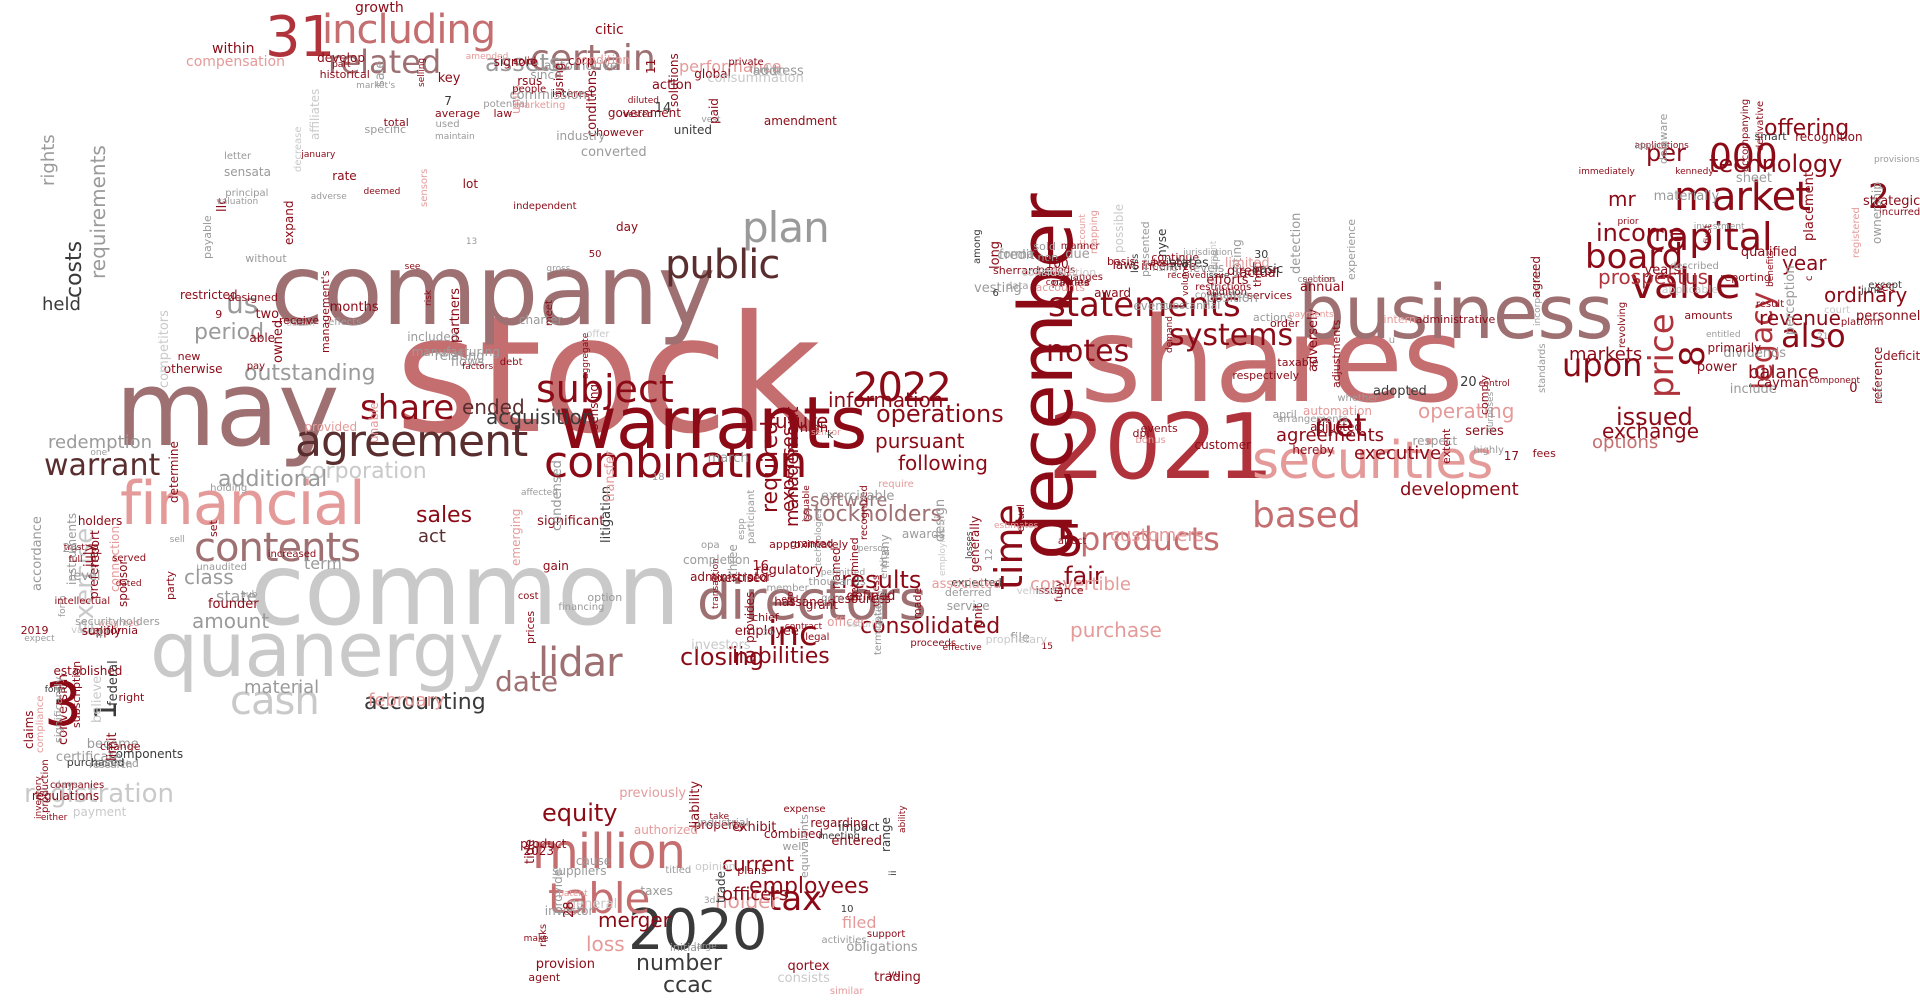 The height and width of the screenshot is (1001, 1920). I want to click on cloud-word: two, so click(267, 314).